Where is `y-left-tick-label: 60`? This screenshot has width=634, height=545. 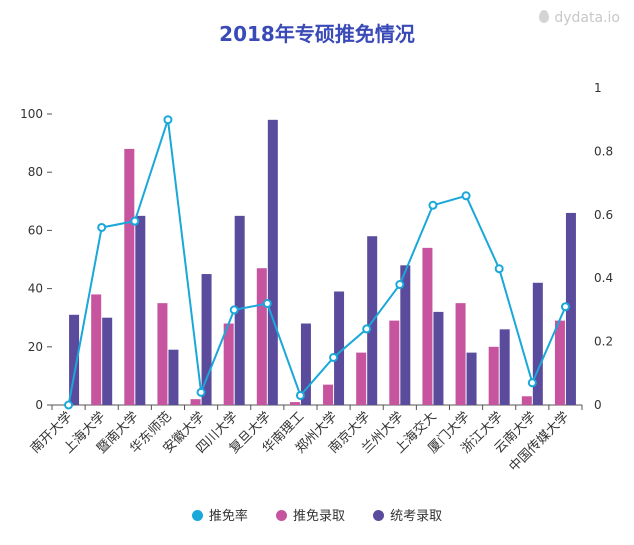 y-left-tick-label: 60 is located at coordinates (35, 230).